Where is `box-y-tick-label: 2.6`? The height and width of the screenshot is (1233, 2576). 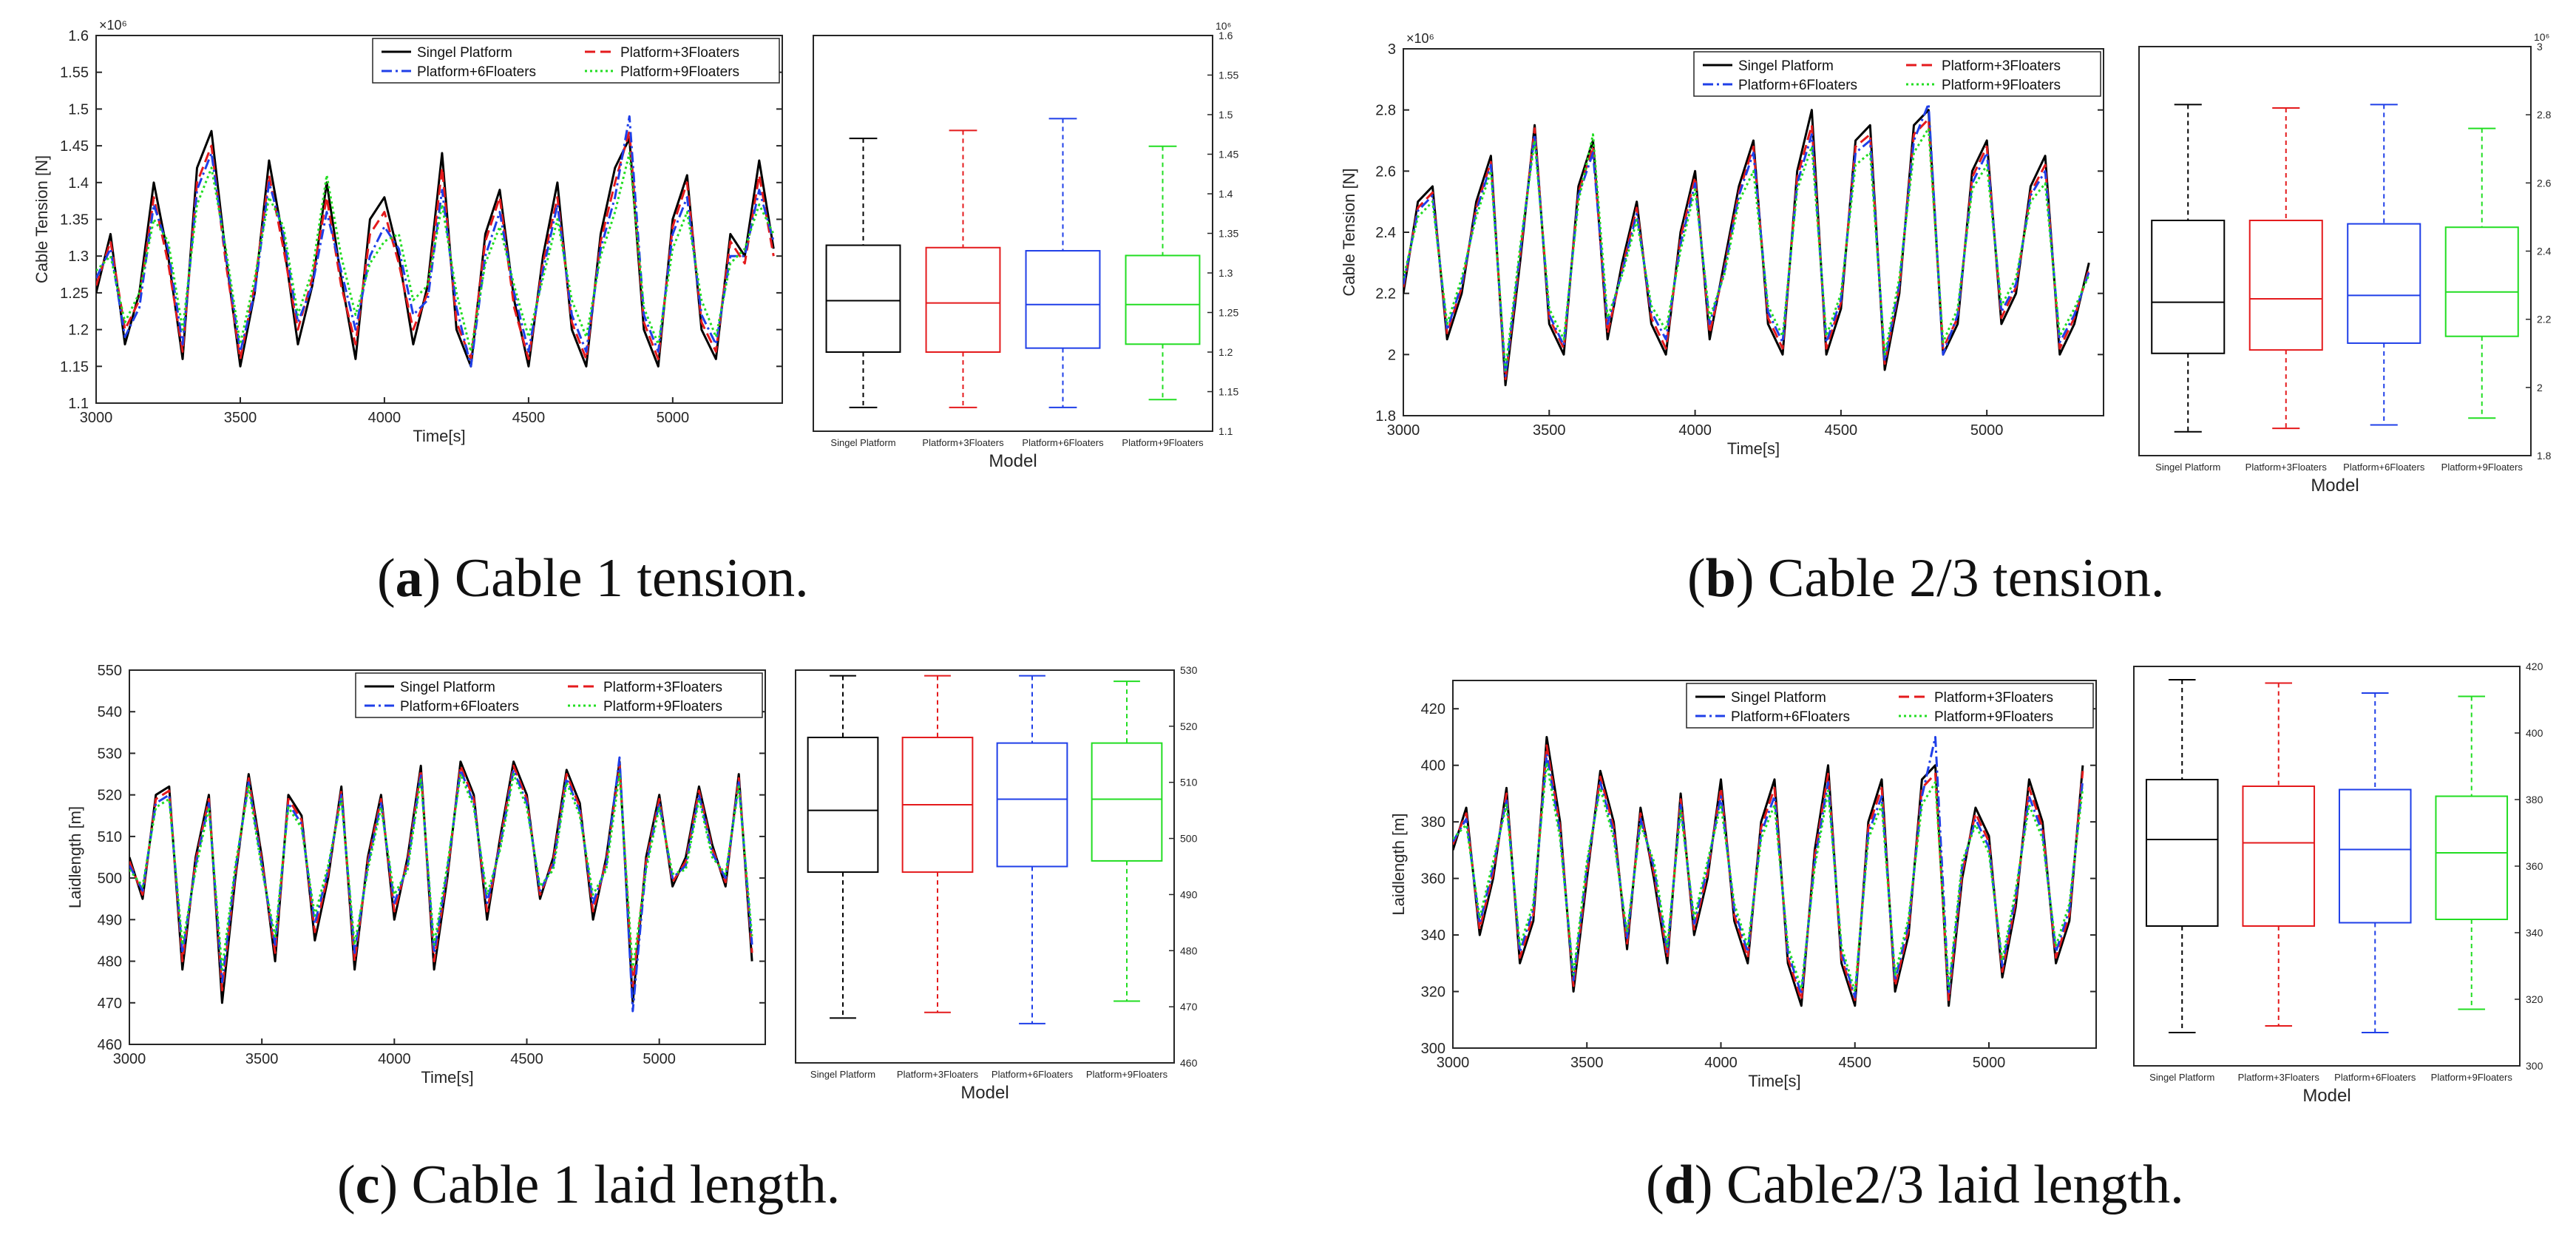
box-y-tick-label: 2.6 is located at coordinates (2544, 183).